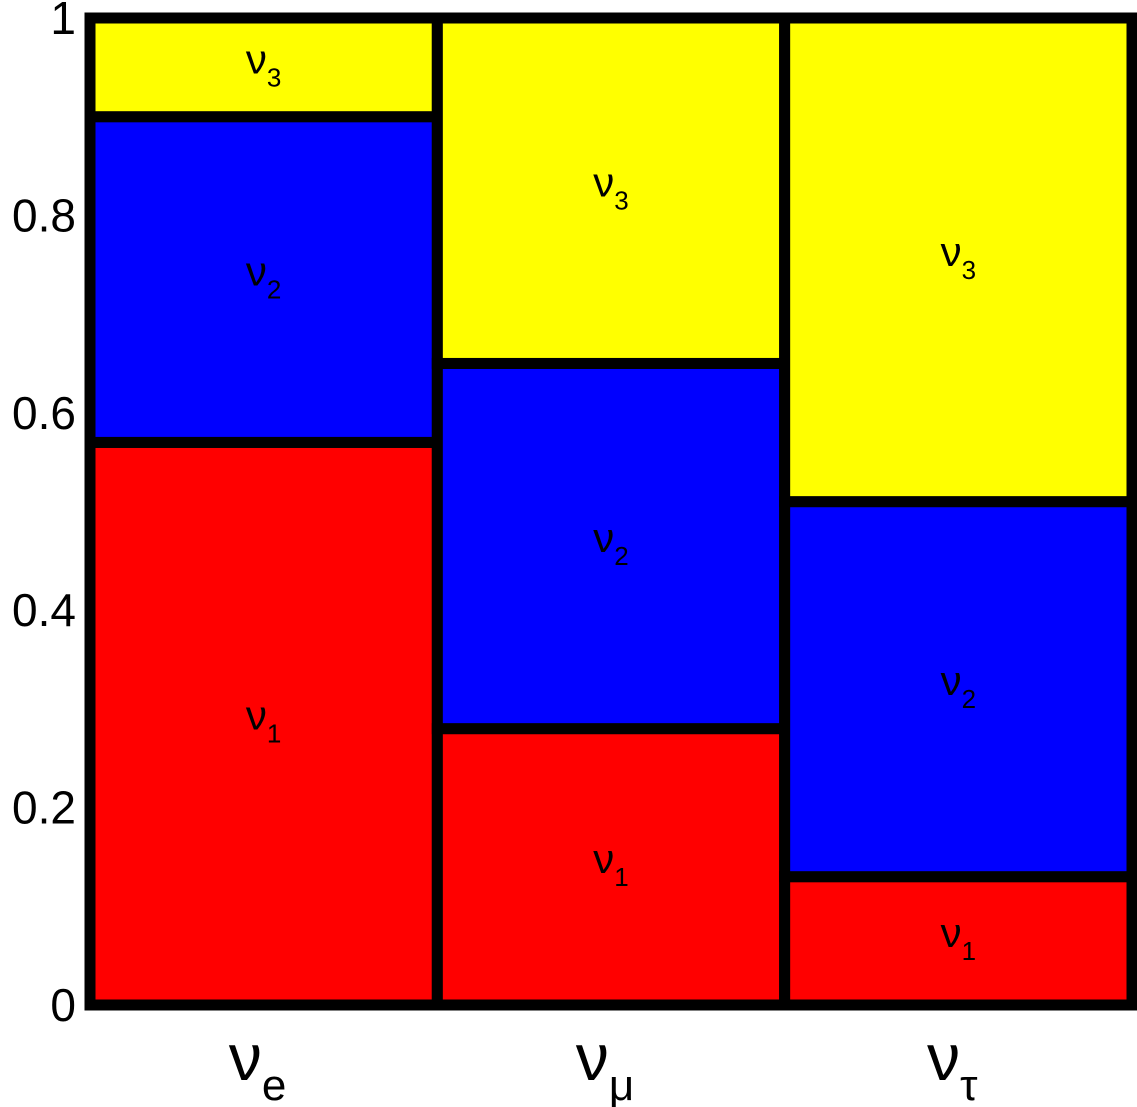 The image size is (1137, 1107). I want to click on segment-label-1-1-symbol: ν, so click(256, 715).